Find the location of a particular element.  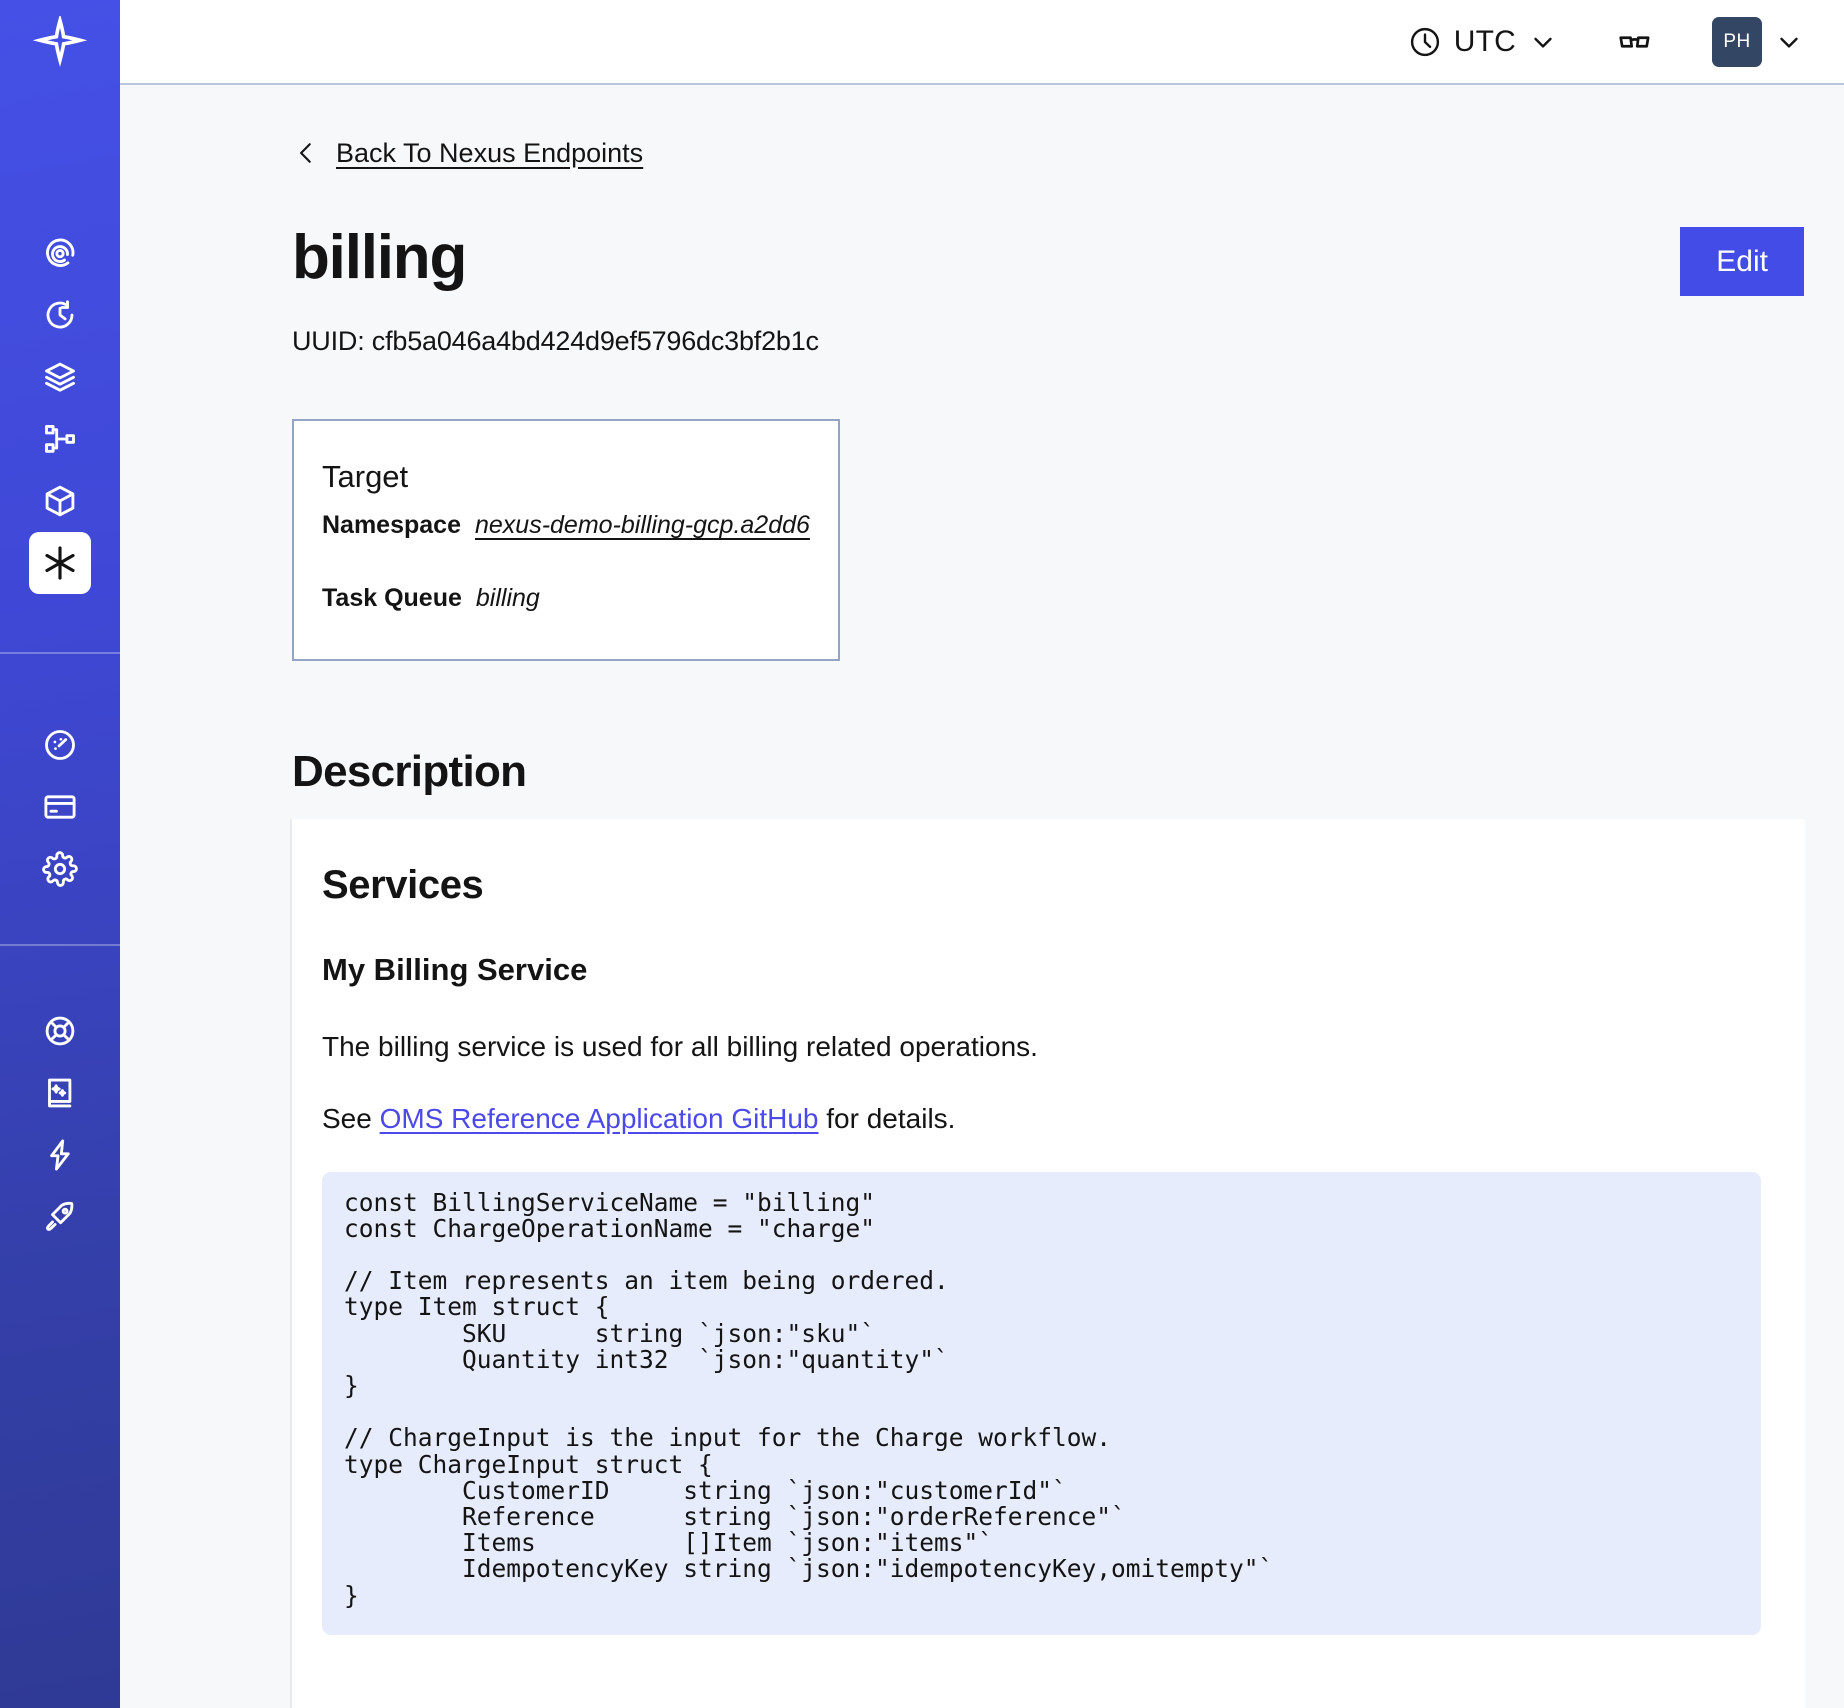

spiral-icon is located at coordinates (60, 252).